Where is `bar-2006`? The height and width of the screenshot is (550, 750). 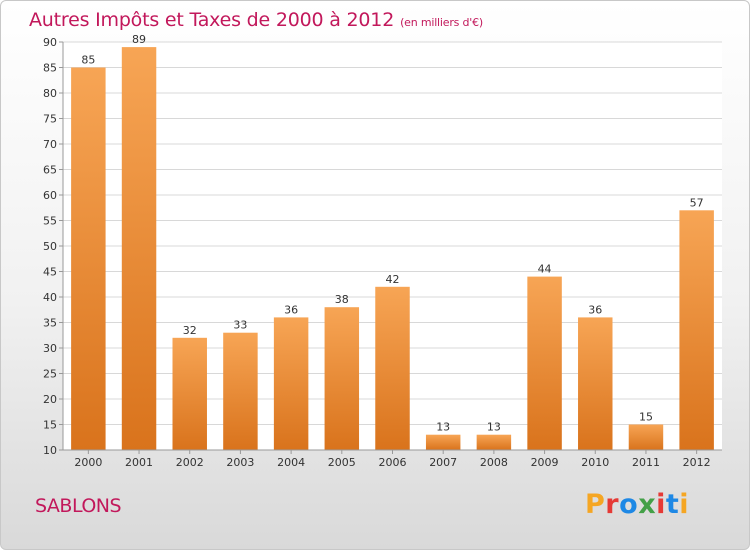
bar-2006 is located at coordinates (392, 368).